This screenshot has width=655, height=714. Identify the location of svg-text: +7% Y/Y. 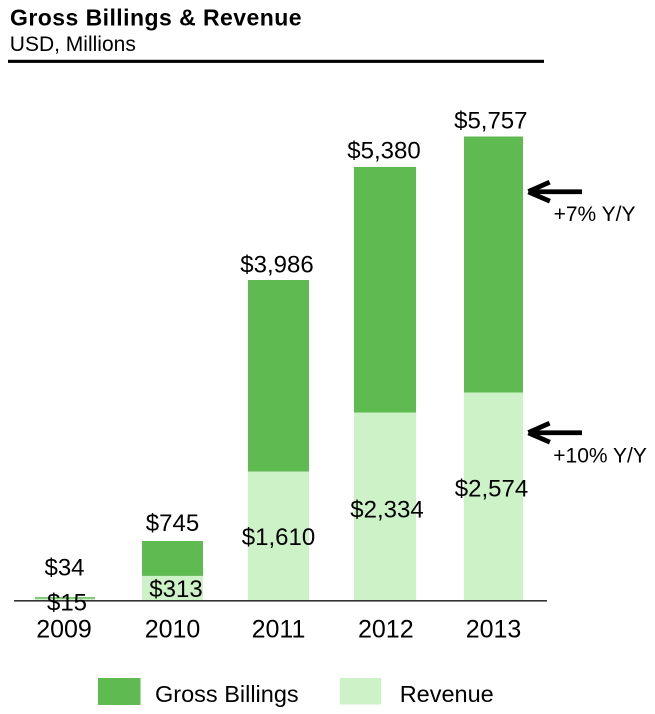
(595, 214).